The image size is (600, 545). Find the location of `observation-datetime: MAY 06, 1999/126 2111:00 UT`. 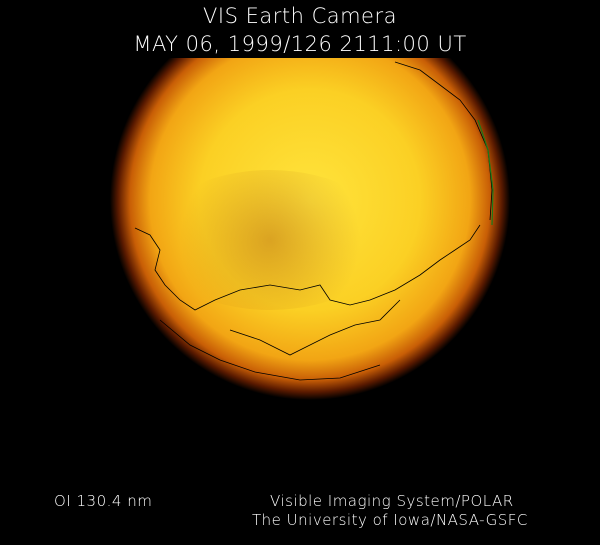

observation-datetime: MAY 06, 1999/126 2111:00 UT is located at coordinates (300, 44).